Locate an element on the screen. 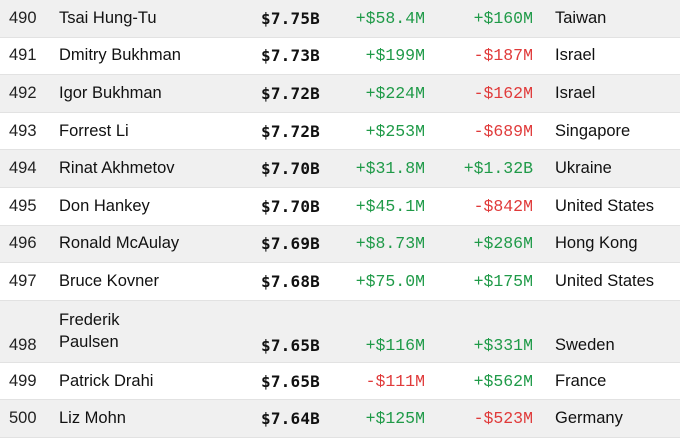  ytd-change-cell: -$842M is located at coordinates (503, 206).